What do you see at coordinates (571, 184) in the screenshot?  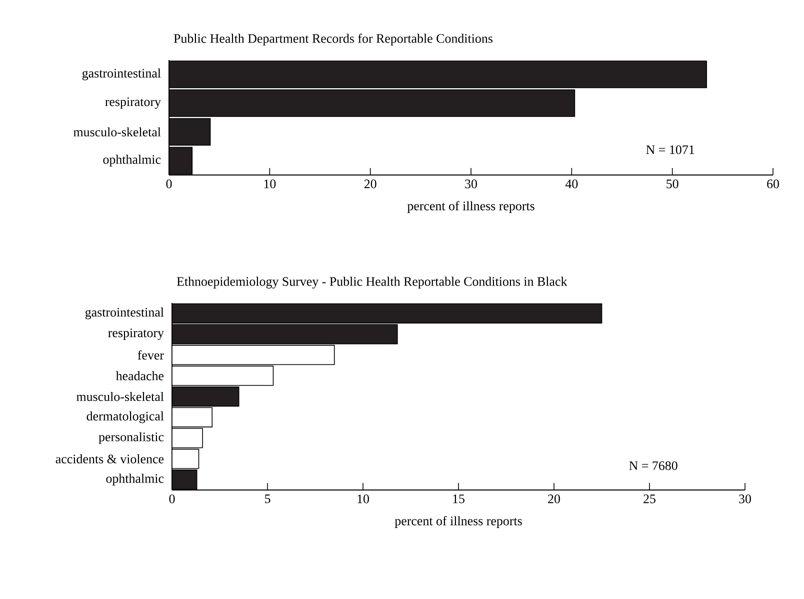 I see `x-tick-label: 40` at bounding box center [571, 184].